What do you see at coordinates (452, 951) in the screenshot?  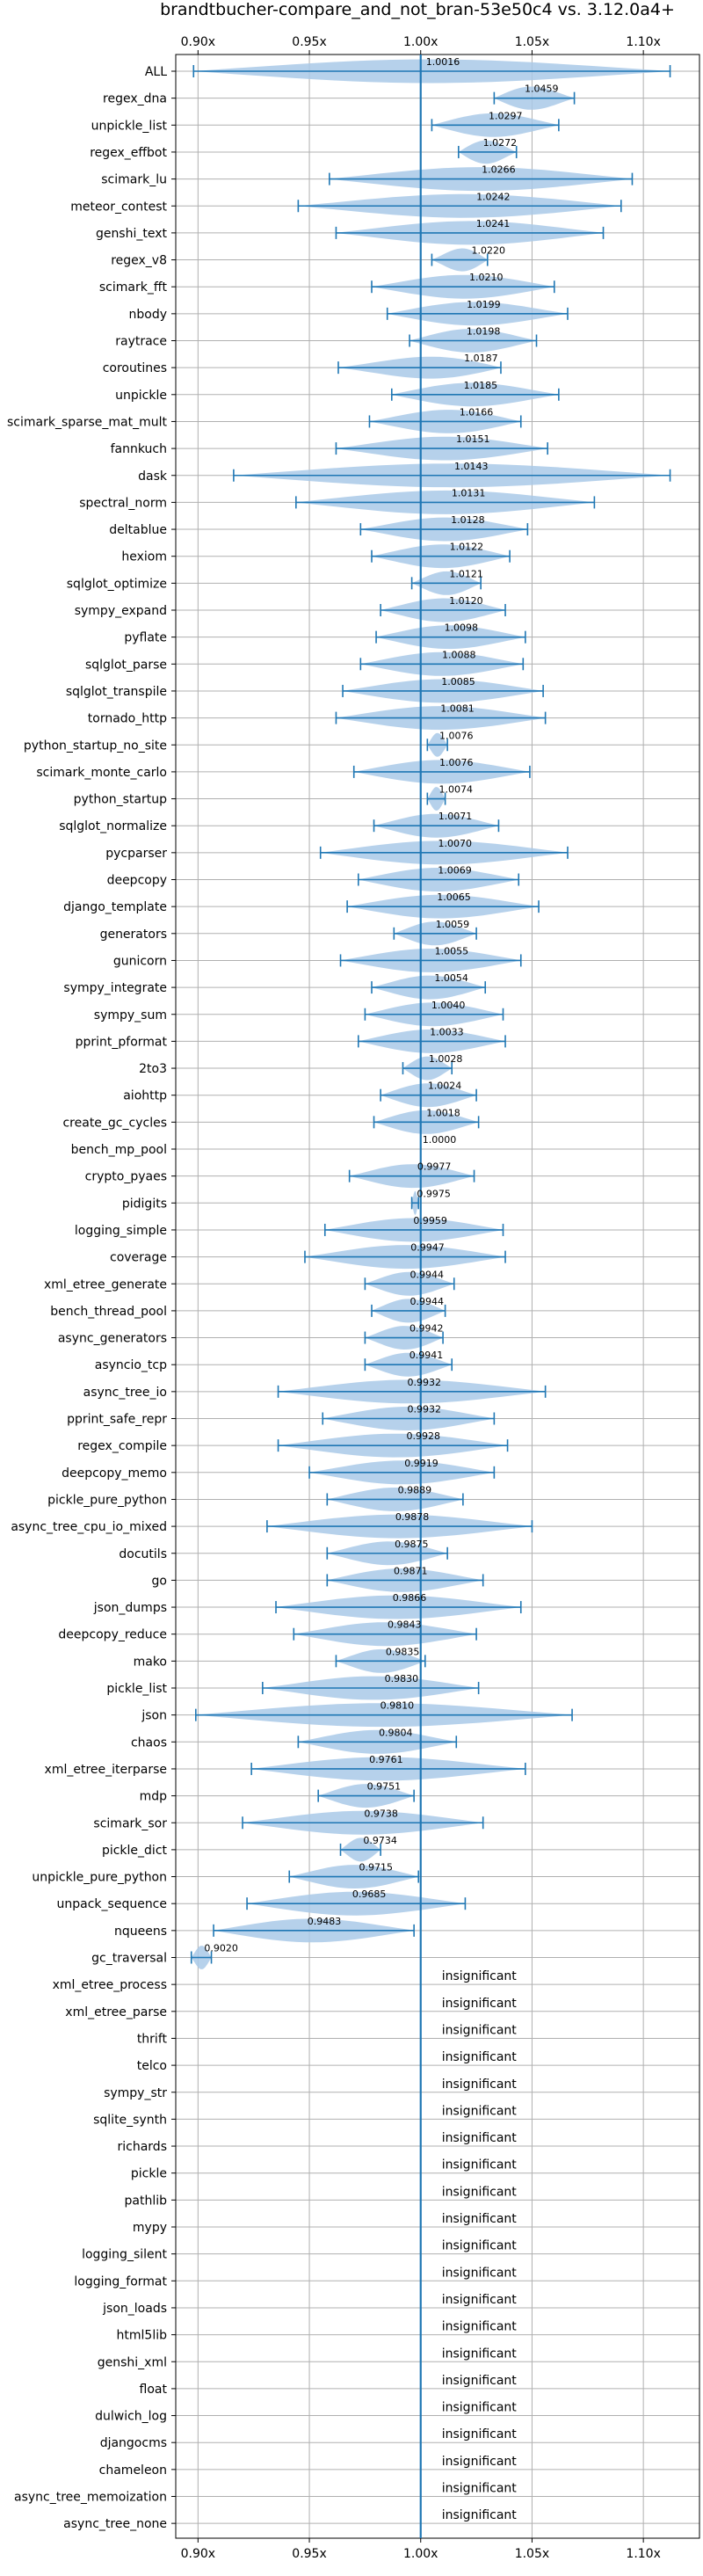 I see `value-label: 1.0055` at bounding box center [452, 951].